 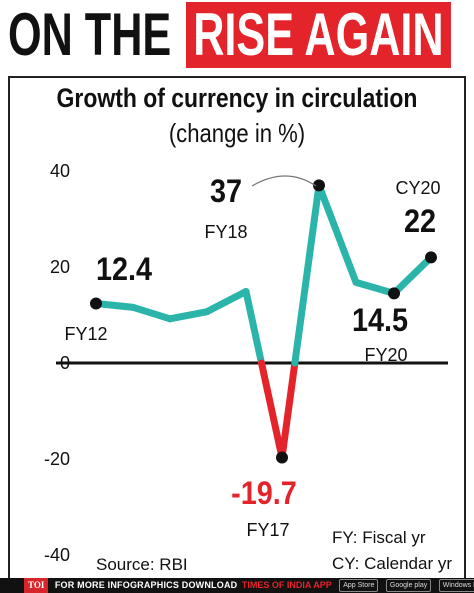 I want to click on value-label-fy18: 37, so click(x=226, y=192).